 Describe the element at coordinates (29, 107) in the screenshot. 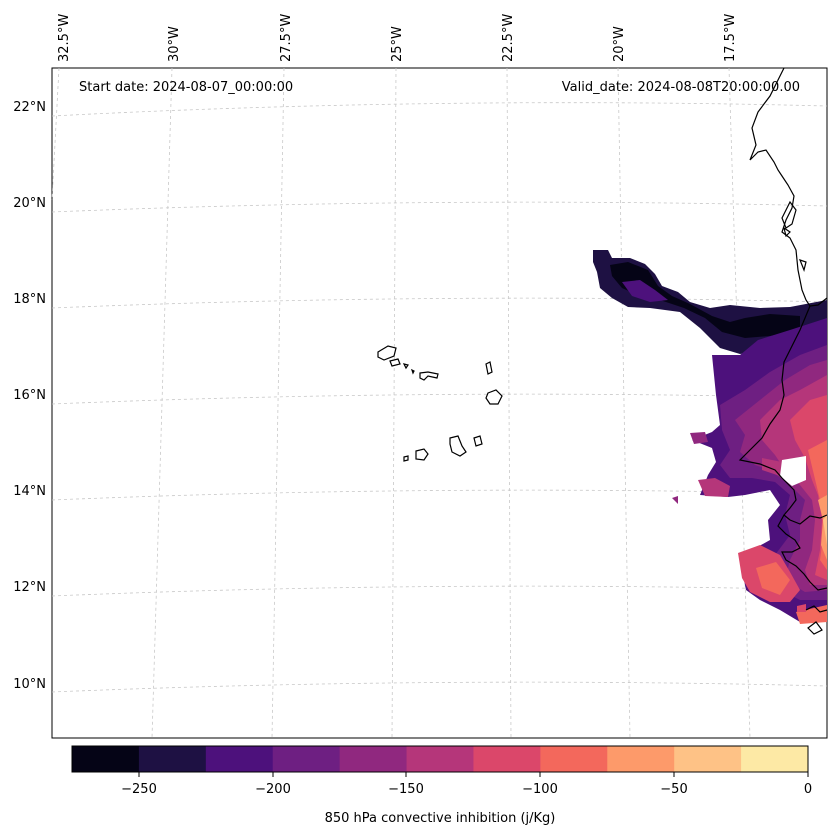

I see `lat-label: 22°N` at that location.